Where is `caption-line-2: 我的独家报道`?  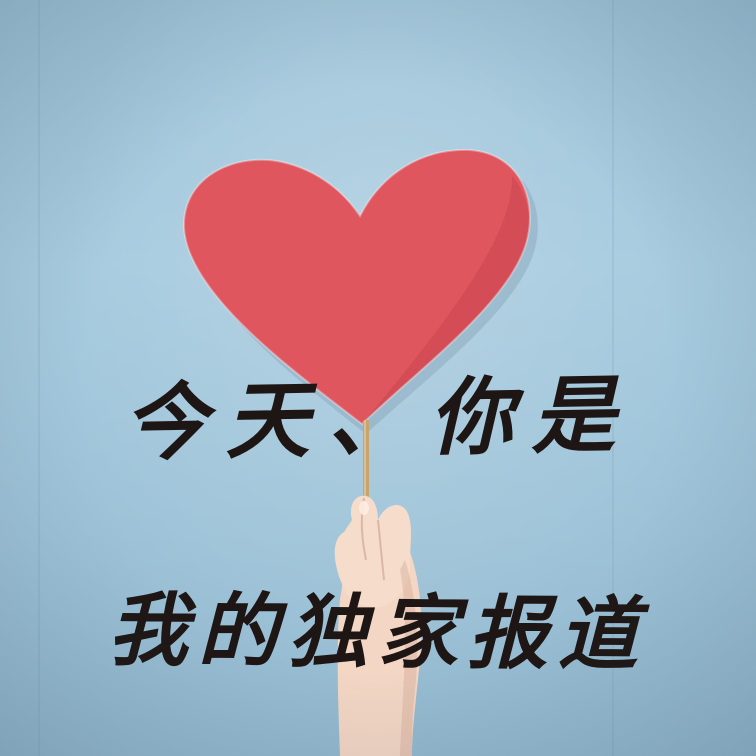 caption-line-2: 我的独家报道 is located at coordinates (378, 632).